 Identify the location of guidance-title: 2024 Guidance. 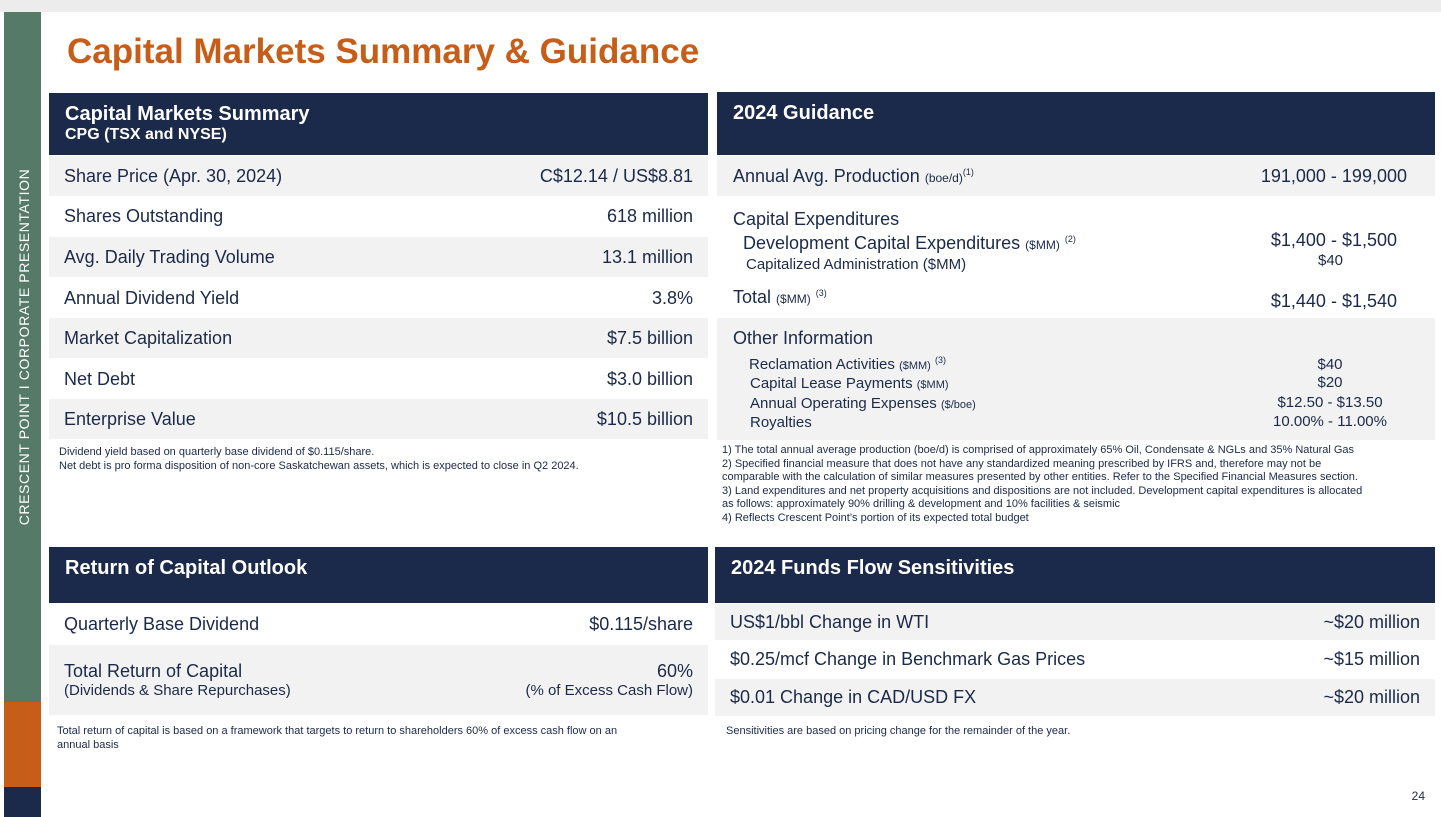
(804, 113).